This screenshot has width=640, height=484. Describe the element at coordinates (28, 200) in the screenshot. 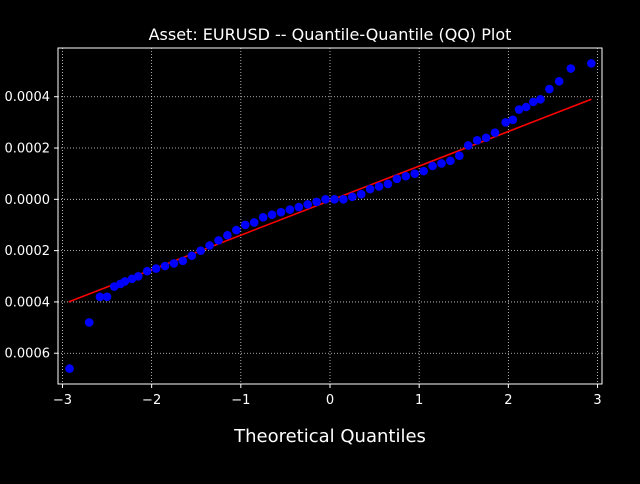

I see `y-tick-label: 0.0000` at that location.